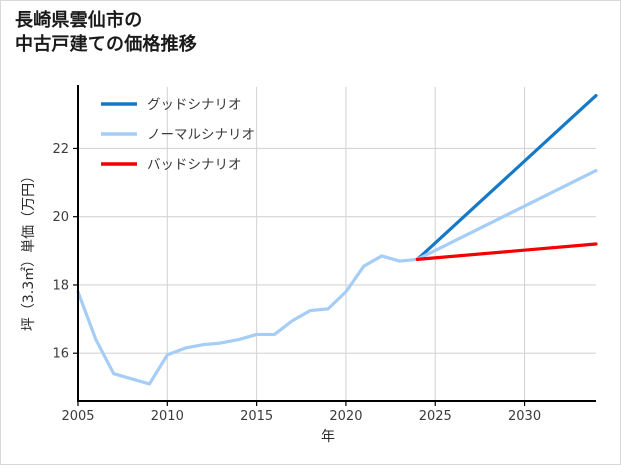  I want to click on series-line-グッドシナリオ, so click(506, 177).